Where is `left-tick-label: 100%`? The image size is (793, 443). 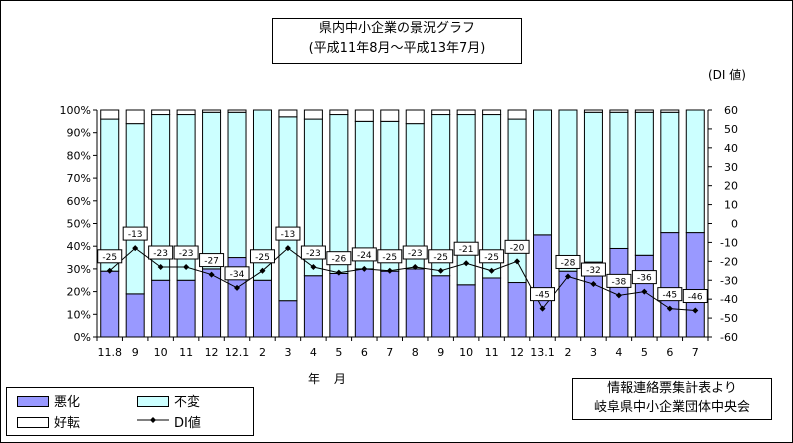
left-tick-label: 100% is located at coordinates (75, 110).